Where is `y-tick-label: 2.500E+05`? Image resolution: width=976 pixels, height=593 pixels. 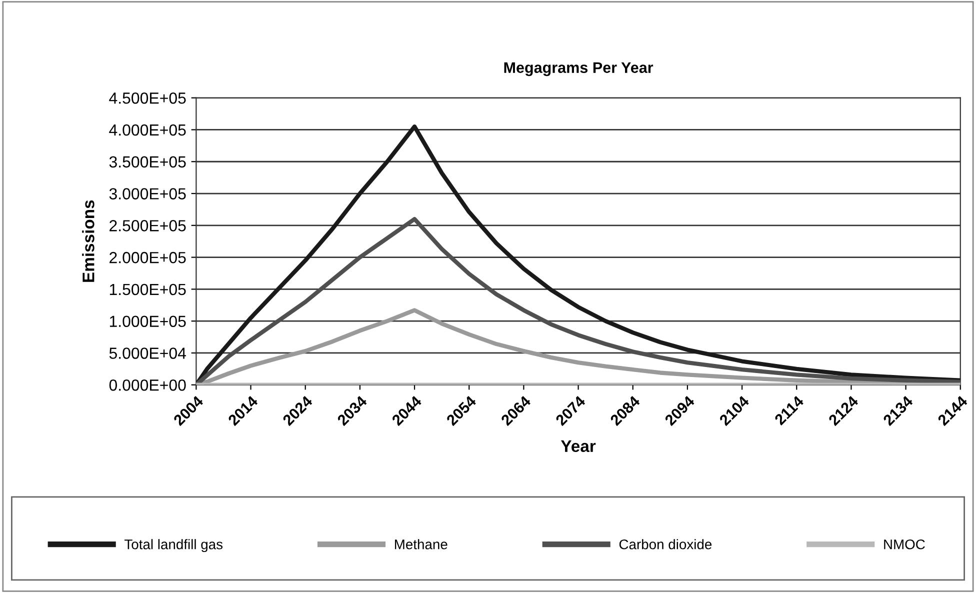
y-tick-label: 2.500E+05 is located at coordinates (148, 226).